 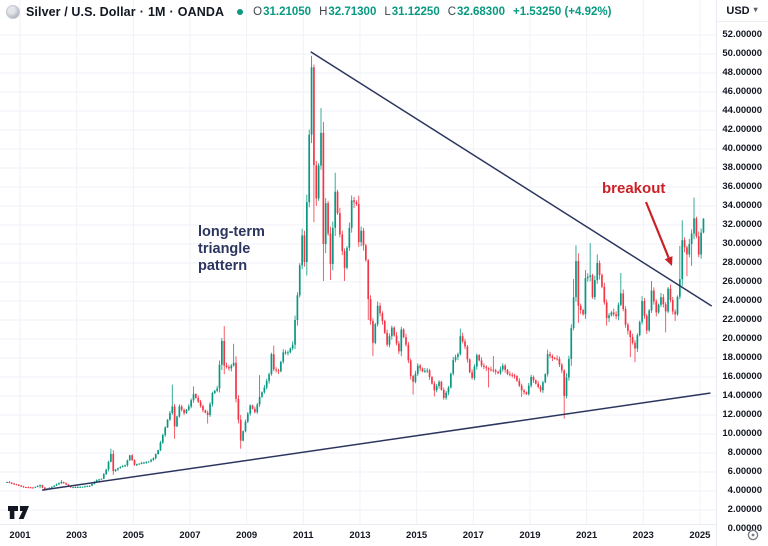 What do you see at coordinates (19, 513) in the screenshot?
I see `tradingview-logo` at bounding box center [19, 513].